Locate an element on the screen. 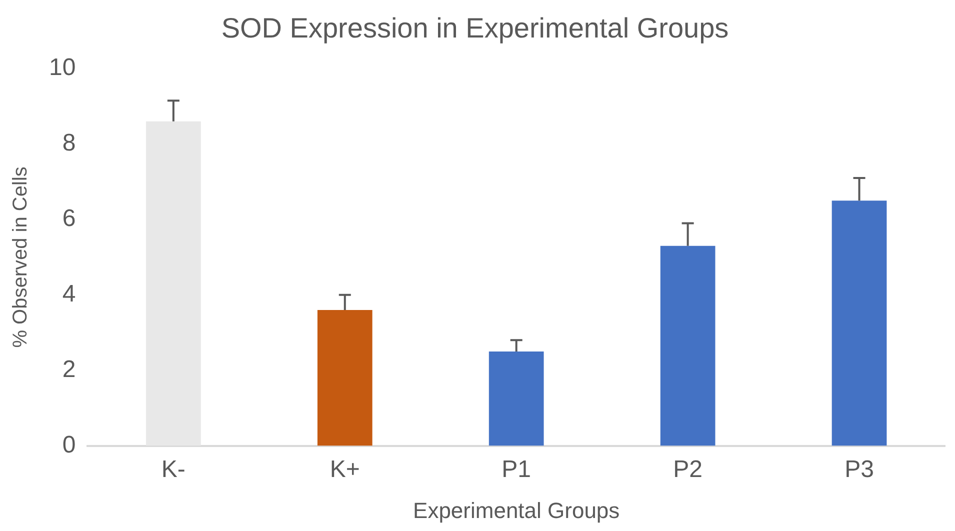  y-tick-label: 8 is located at coordinates (69, 143).